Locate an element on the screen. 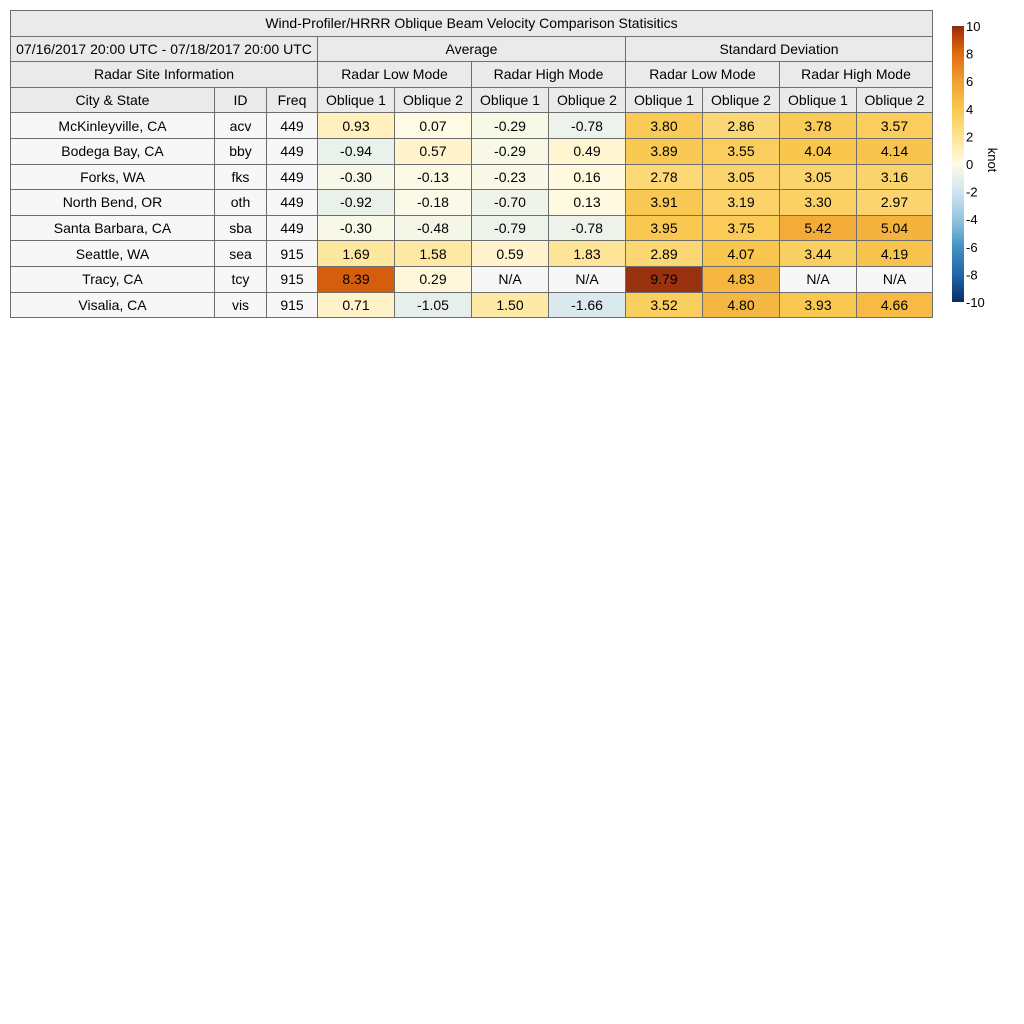 The width and height of the screenshot is (1024, 1024). value-cell: 3.75 is located at coordinates (741, 228).